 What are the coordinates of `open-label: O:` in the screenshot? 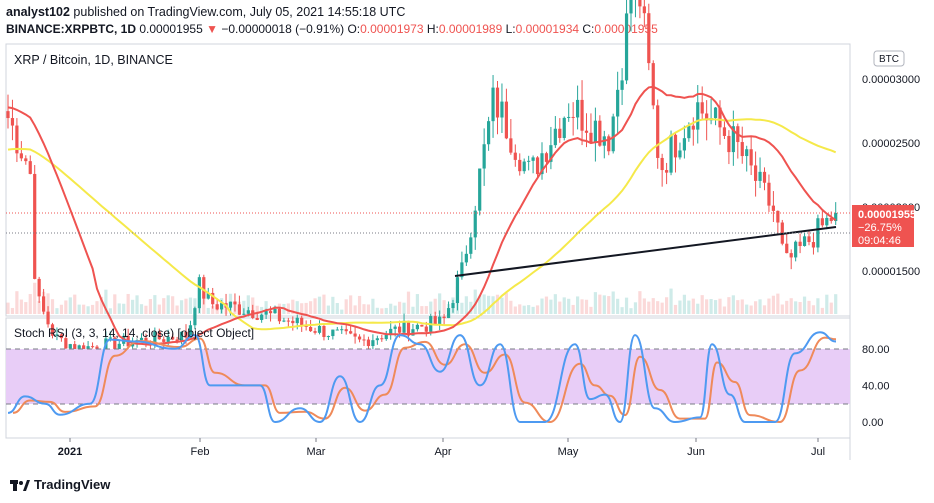 It's located at (354, 29).